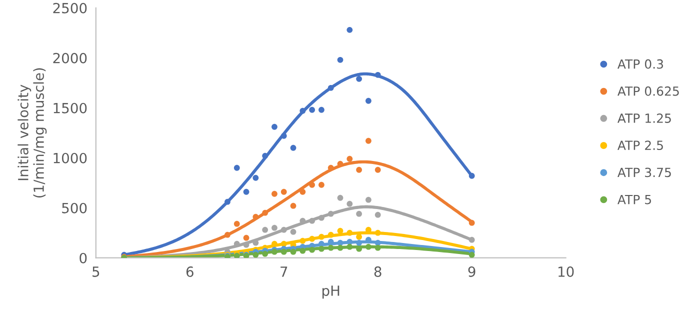  Describe the element at coordinates (70, 8) in the screenshot. I see `y-tick-label: 2500` at that location.